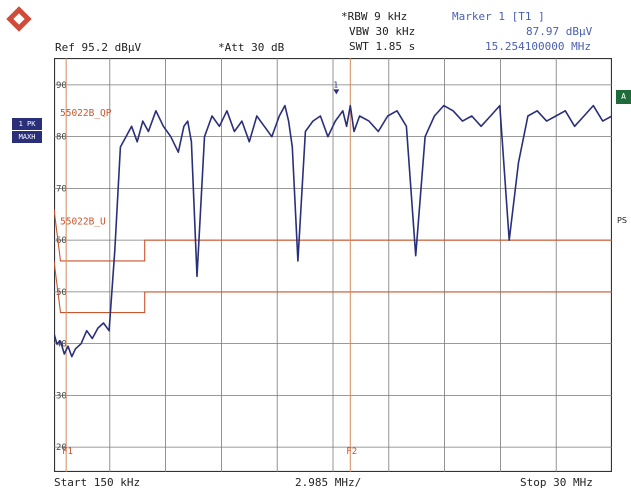 This screenshot has width=631, height=490. What do you see at coordinates (382, 46) in the screenshot?
I see `sweep-time-setting: SWT 1.85 s` at bounding box center [382, 46].